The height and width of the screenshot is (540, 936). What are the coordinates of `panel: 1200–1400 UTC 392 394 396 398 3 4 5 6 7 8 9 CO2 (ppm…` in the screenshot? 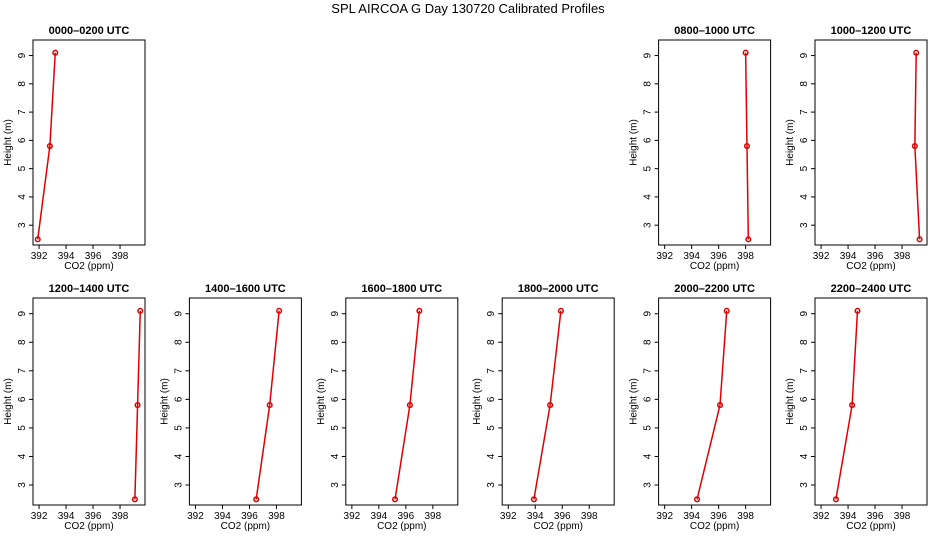 It's located at (74, 407).